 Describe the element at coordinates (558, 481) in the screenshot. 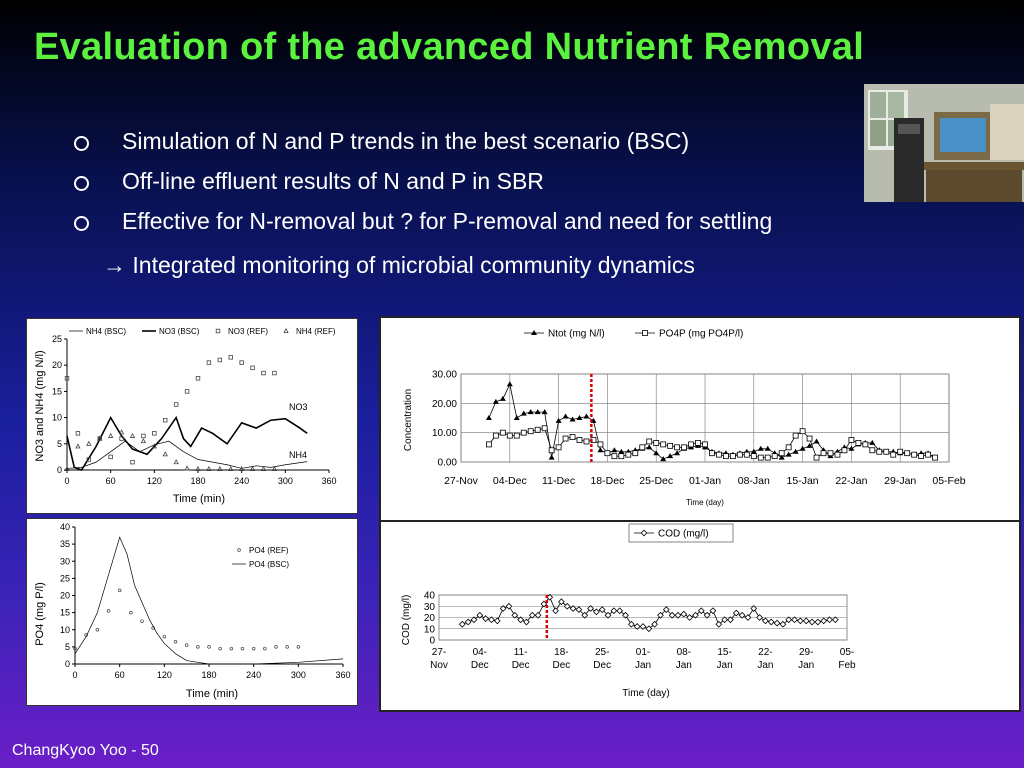

I see `x-tick-label: 11-Dec` at that location.